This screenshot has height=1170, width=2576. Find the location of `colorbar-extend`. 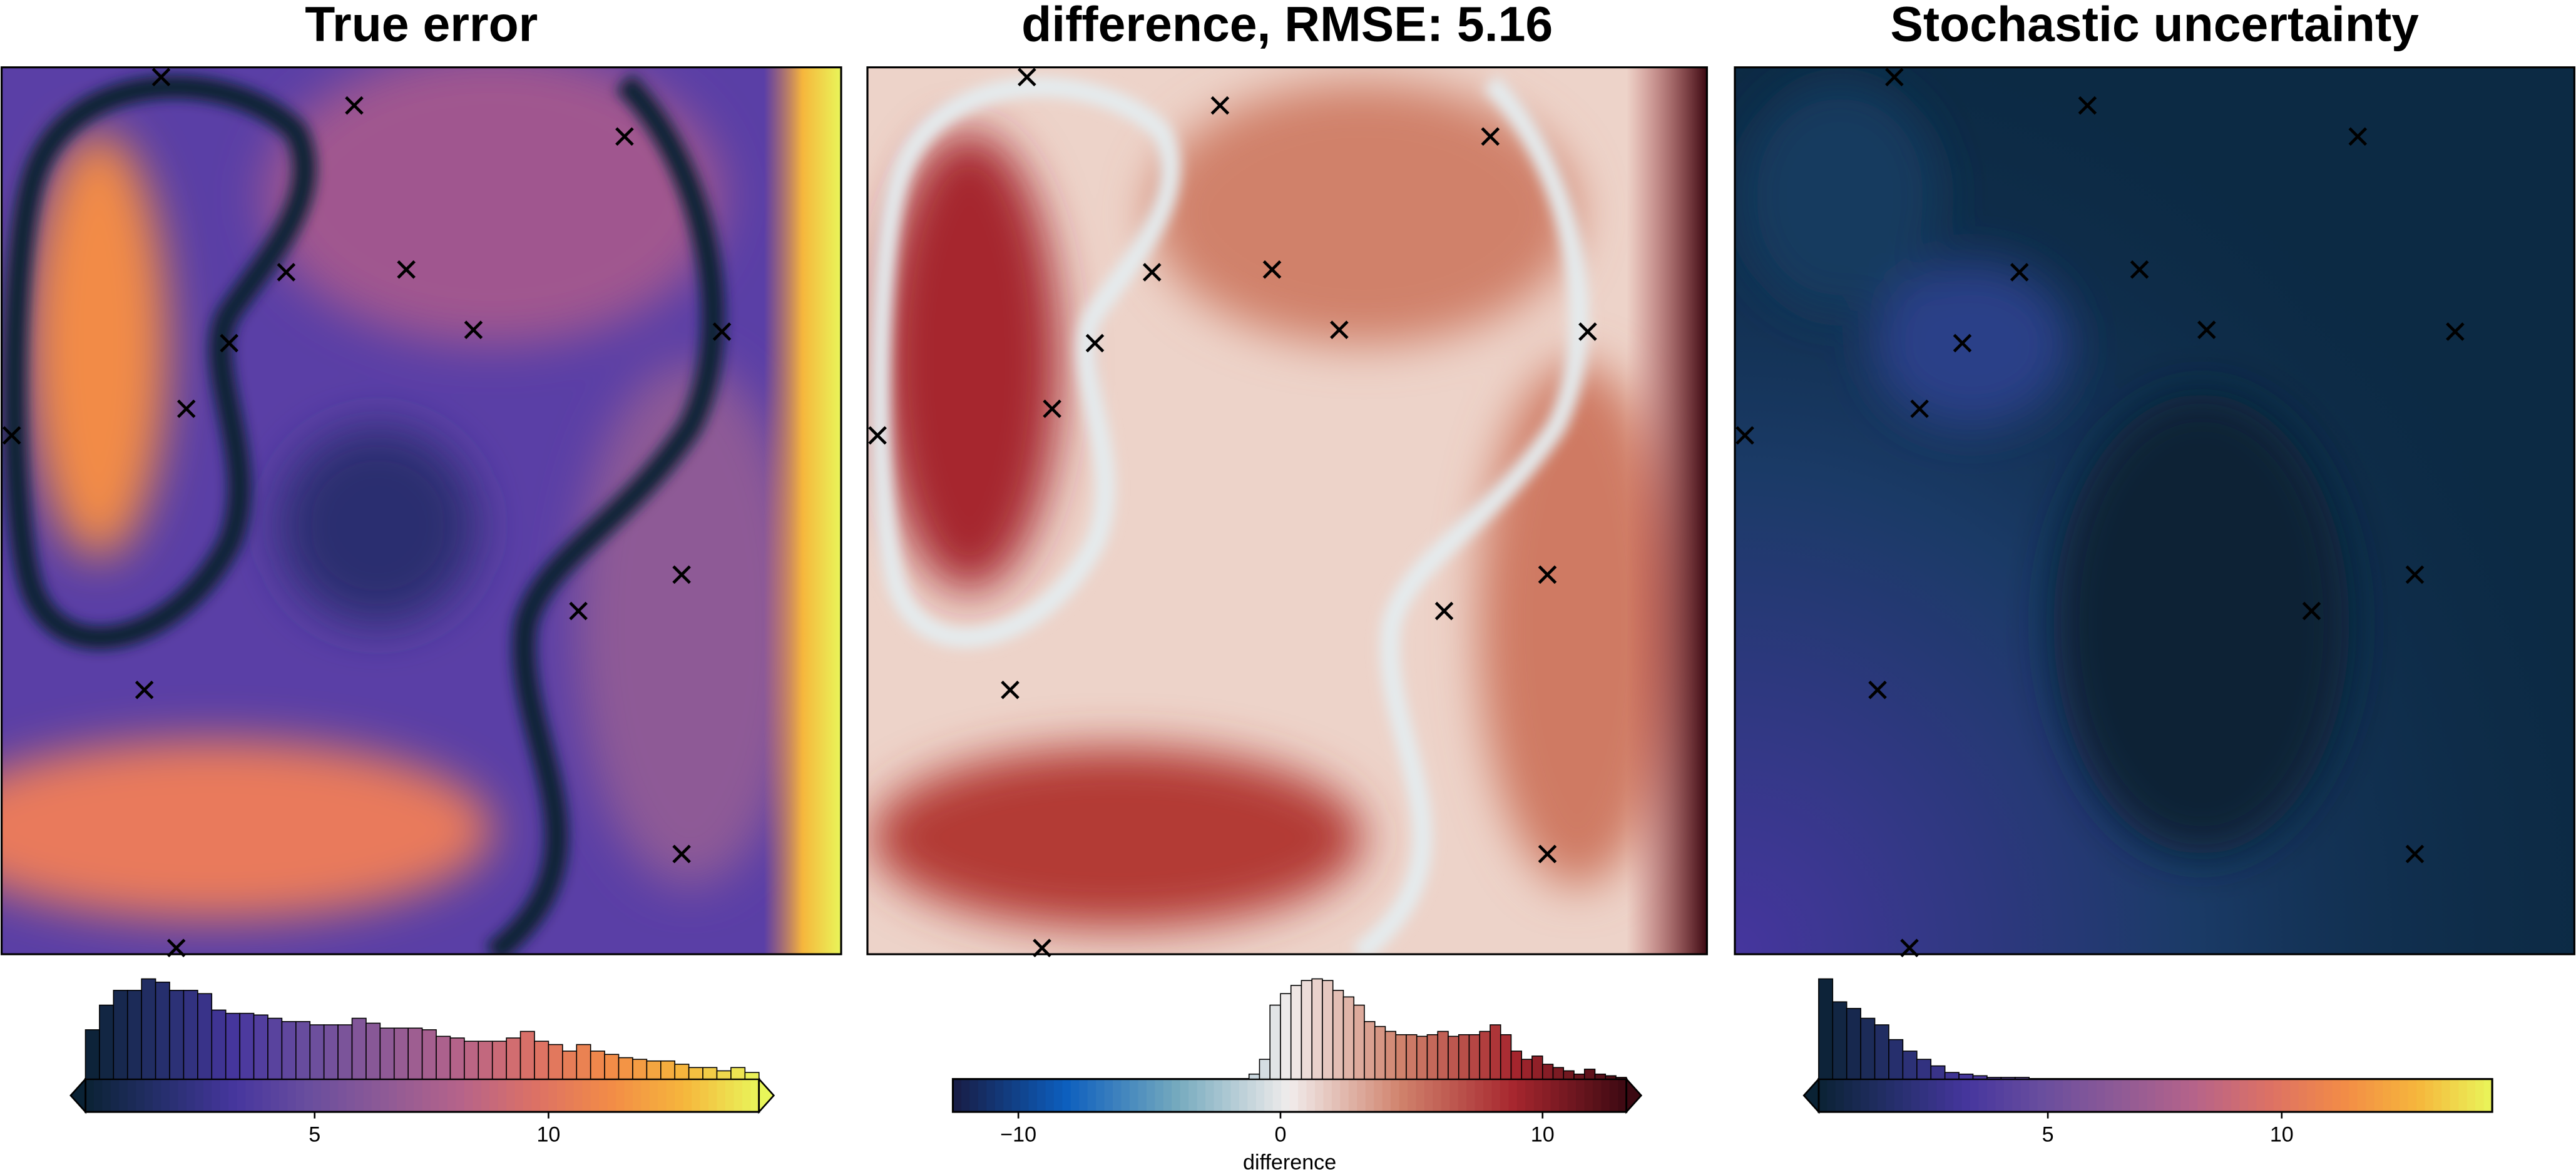

colorbar-extend is located at coordinates (77, 1095).